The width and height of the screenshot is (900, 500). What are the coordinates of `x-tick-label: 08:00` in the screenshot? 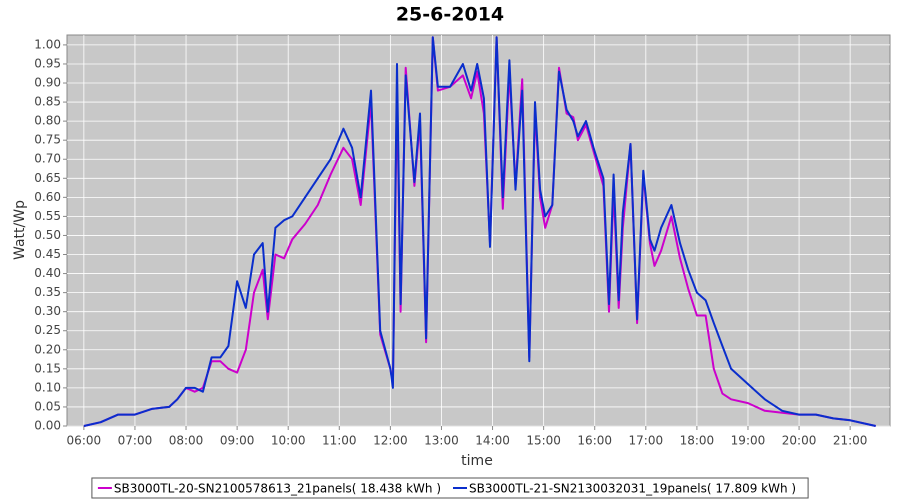 It's located at (186, 441).